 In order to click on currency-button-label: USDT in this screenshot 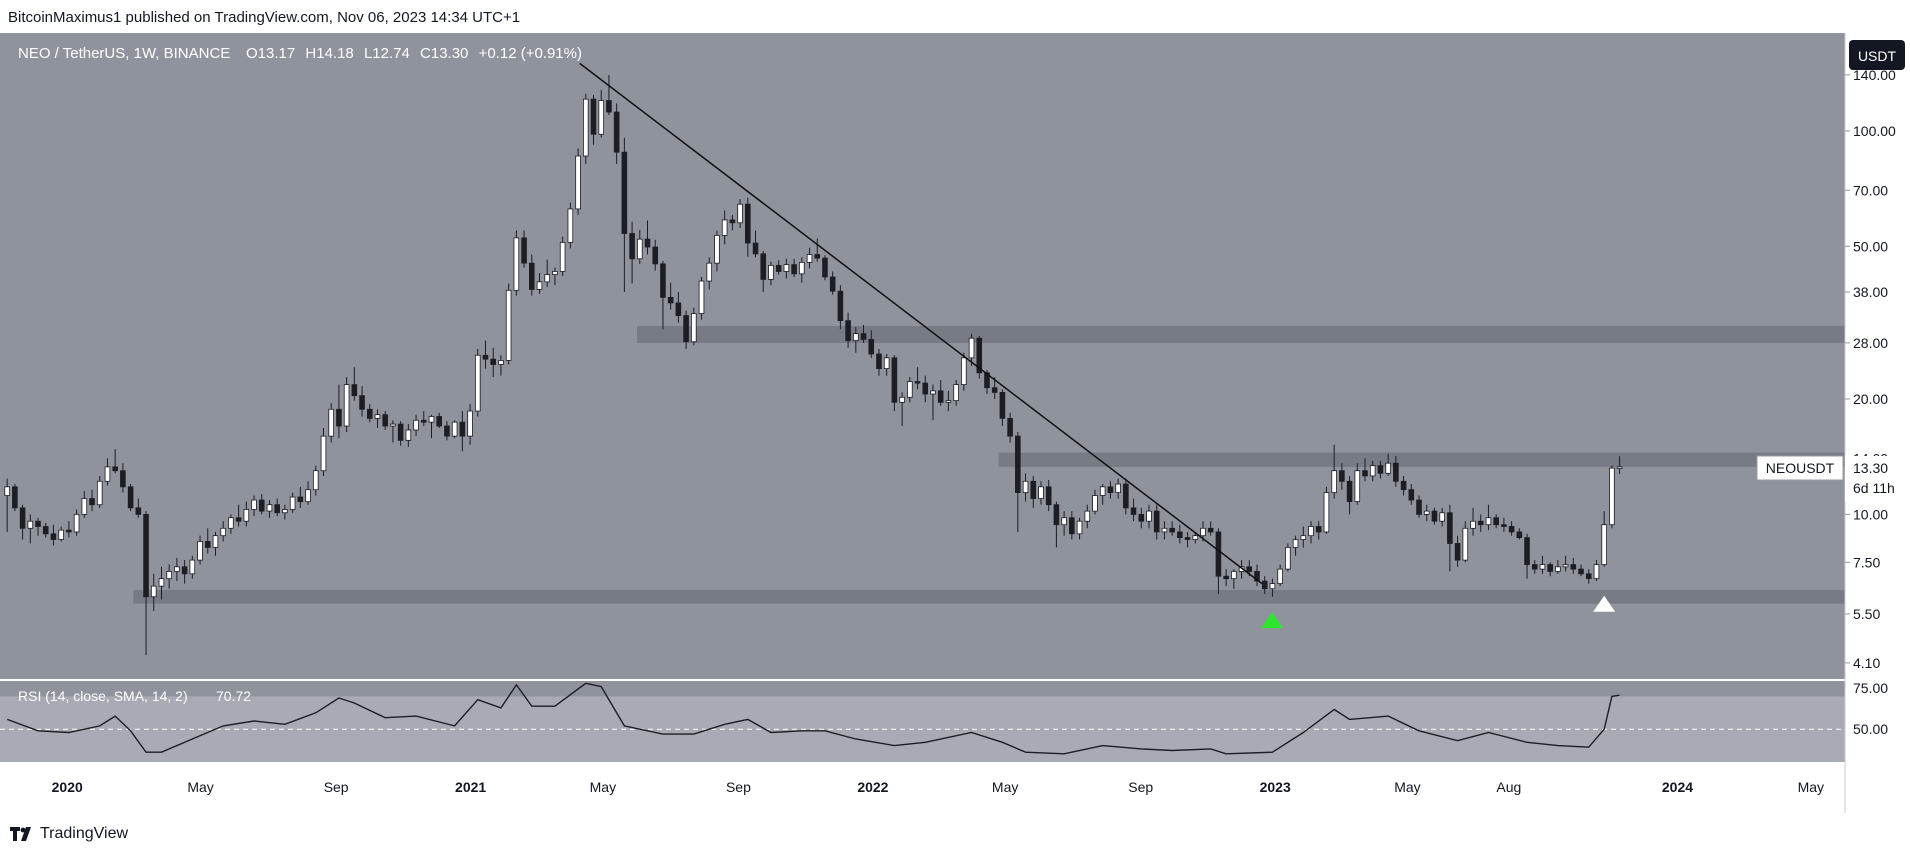, I will do `click(1877, 56)`.